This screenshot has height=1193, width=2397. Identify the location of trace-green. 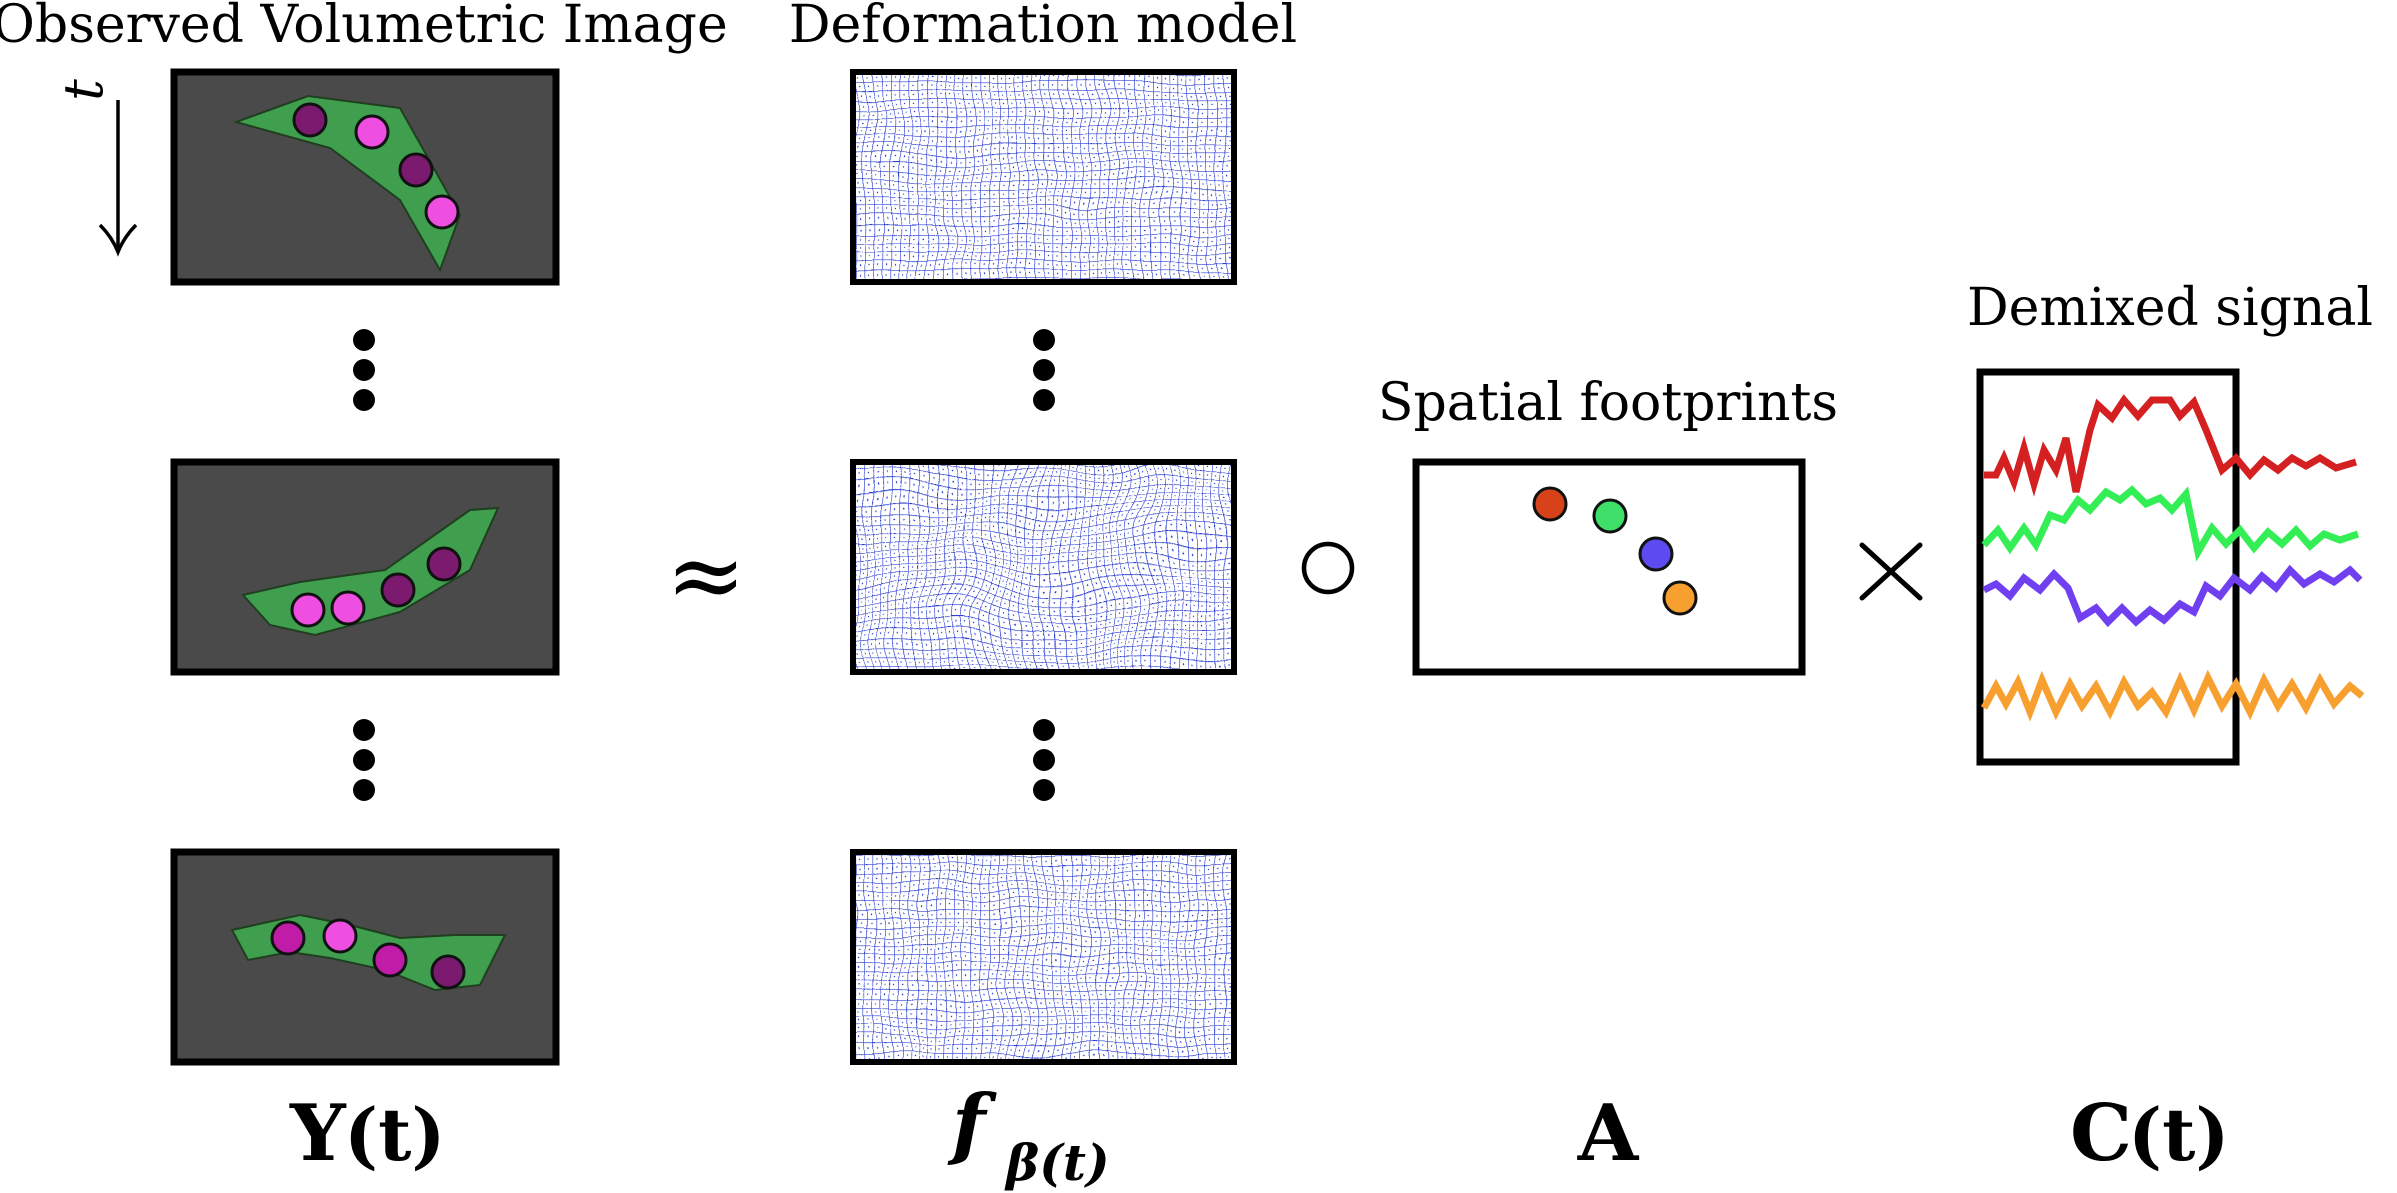
(2170, 523).